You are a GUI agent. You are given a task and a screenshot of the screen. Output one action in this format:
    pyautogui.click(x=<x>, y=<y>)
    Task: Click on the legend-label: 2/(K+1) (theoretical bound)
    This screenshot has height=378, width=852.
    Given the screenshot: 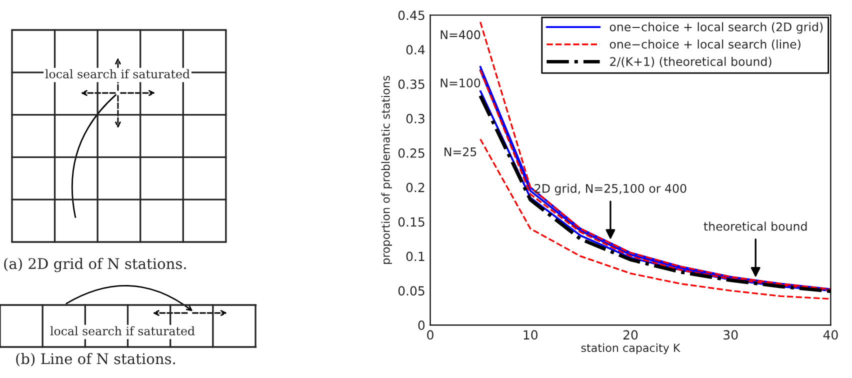 What is the action you would take?
    pyautogui.click(x=691, y=62)
    